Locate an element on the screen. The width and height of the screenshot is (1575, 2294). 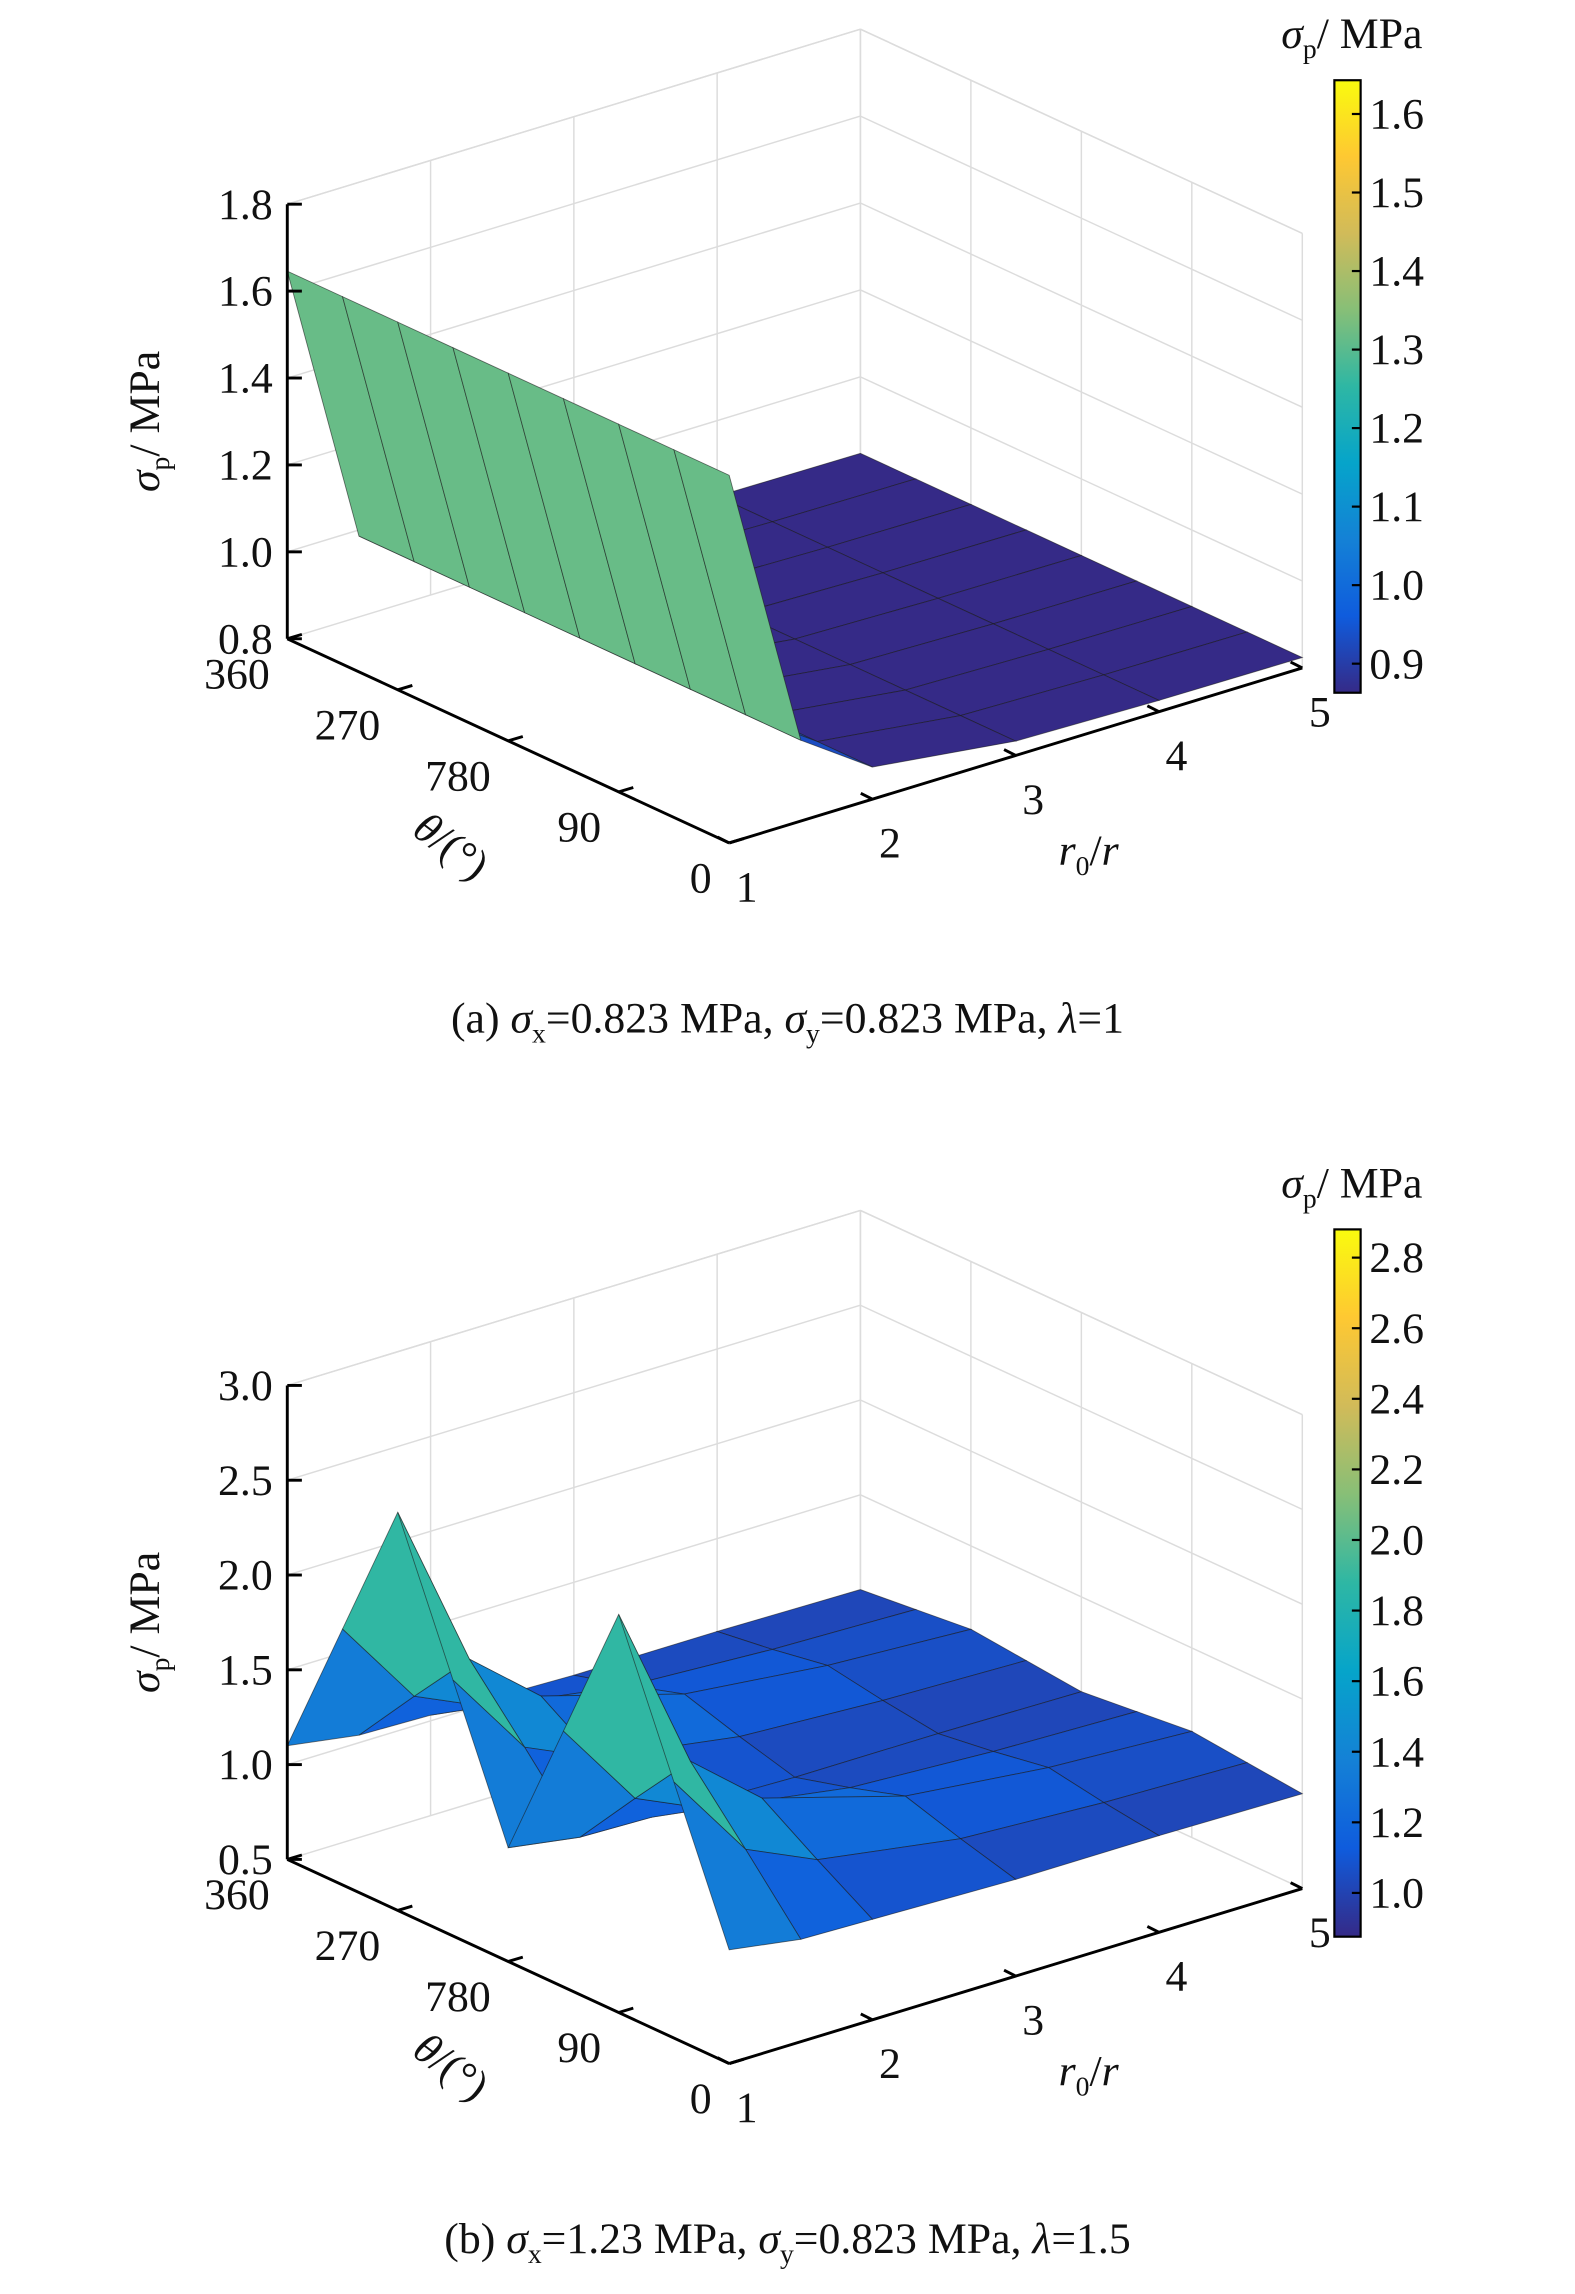
colorbar-tick-label: 2.8 is located at coordinates (1396, 1258).